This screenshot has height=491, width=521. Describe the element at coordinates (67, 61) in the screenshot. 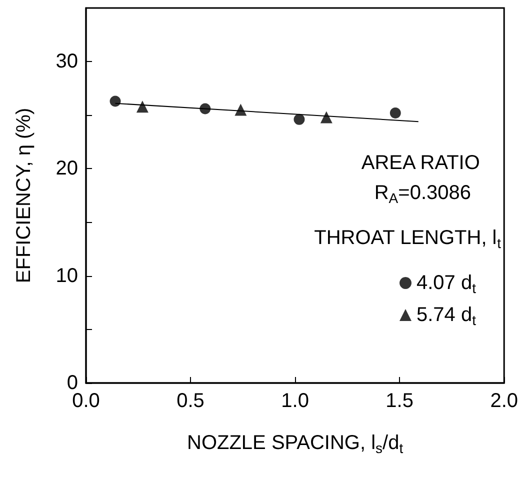

I see `y-tick-label: 30` at that location.